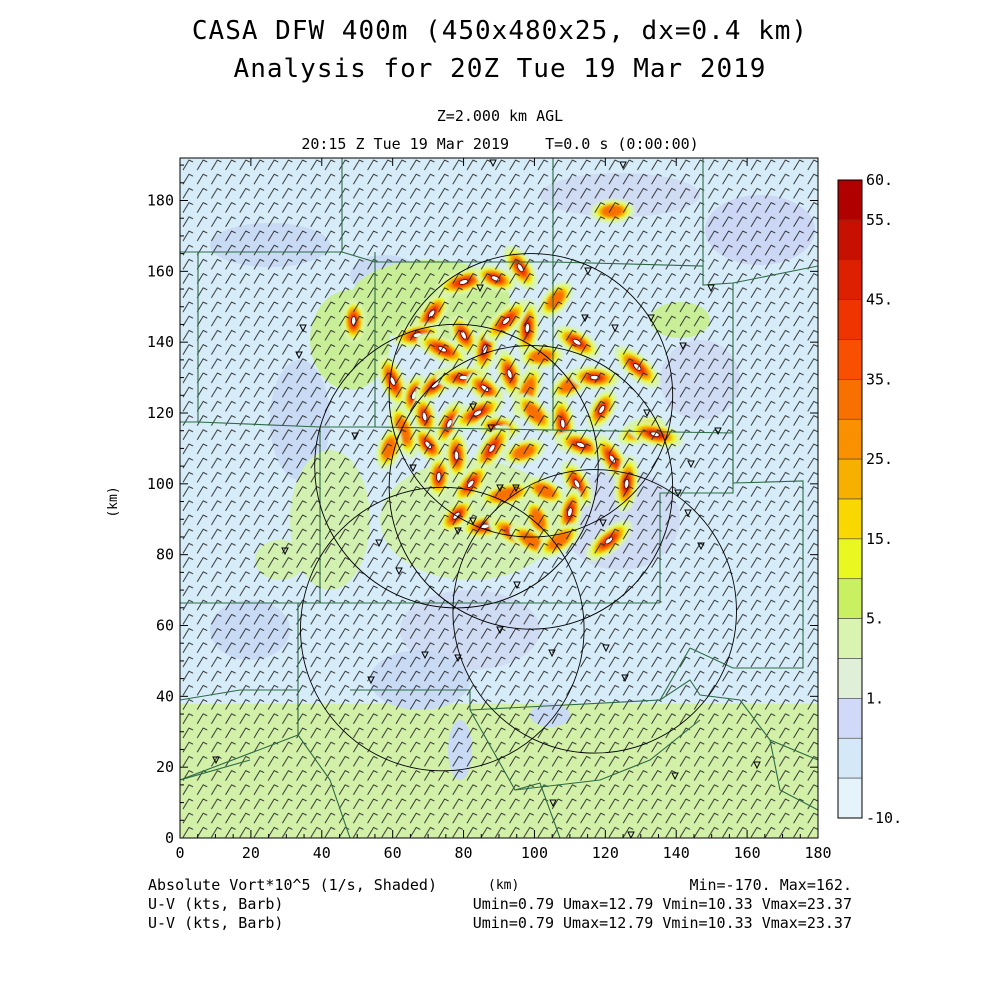  Describe the element at coordinates (500, 31) in the screenshot. I see `chart-title: CASA DFW 400m (450x480x25, dx=0.4 km)` at that location.